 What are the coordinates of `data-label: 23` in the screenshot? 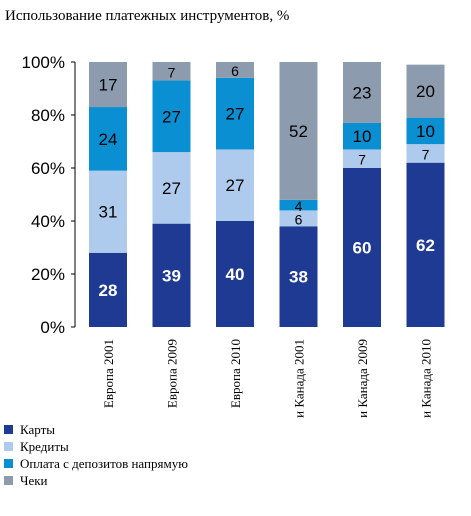 It's located at (362, 92).